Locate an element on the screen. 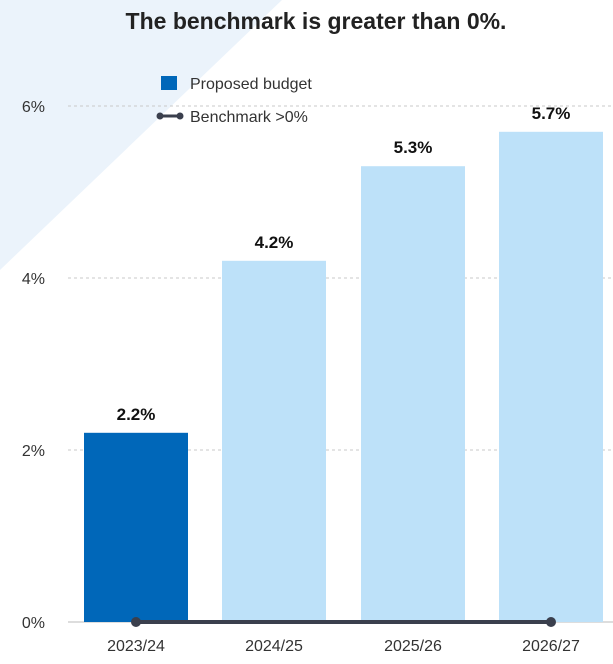  x-axis: 2023/24 2024/25 2025/26 2026/27 is located at coordinates (343, 646).